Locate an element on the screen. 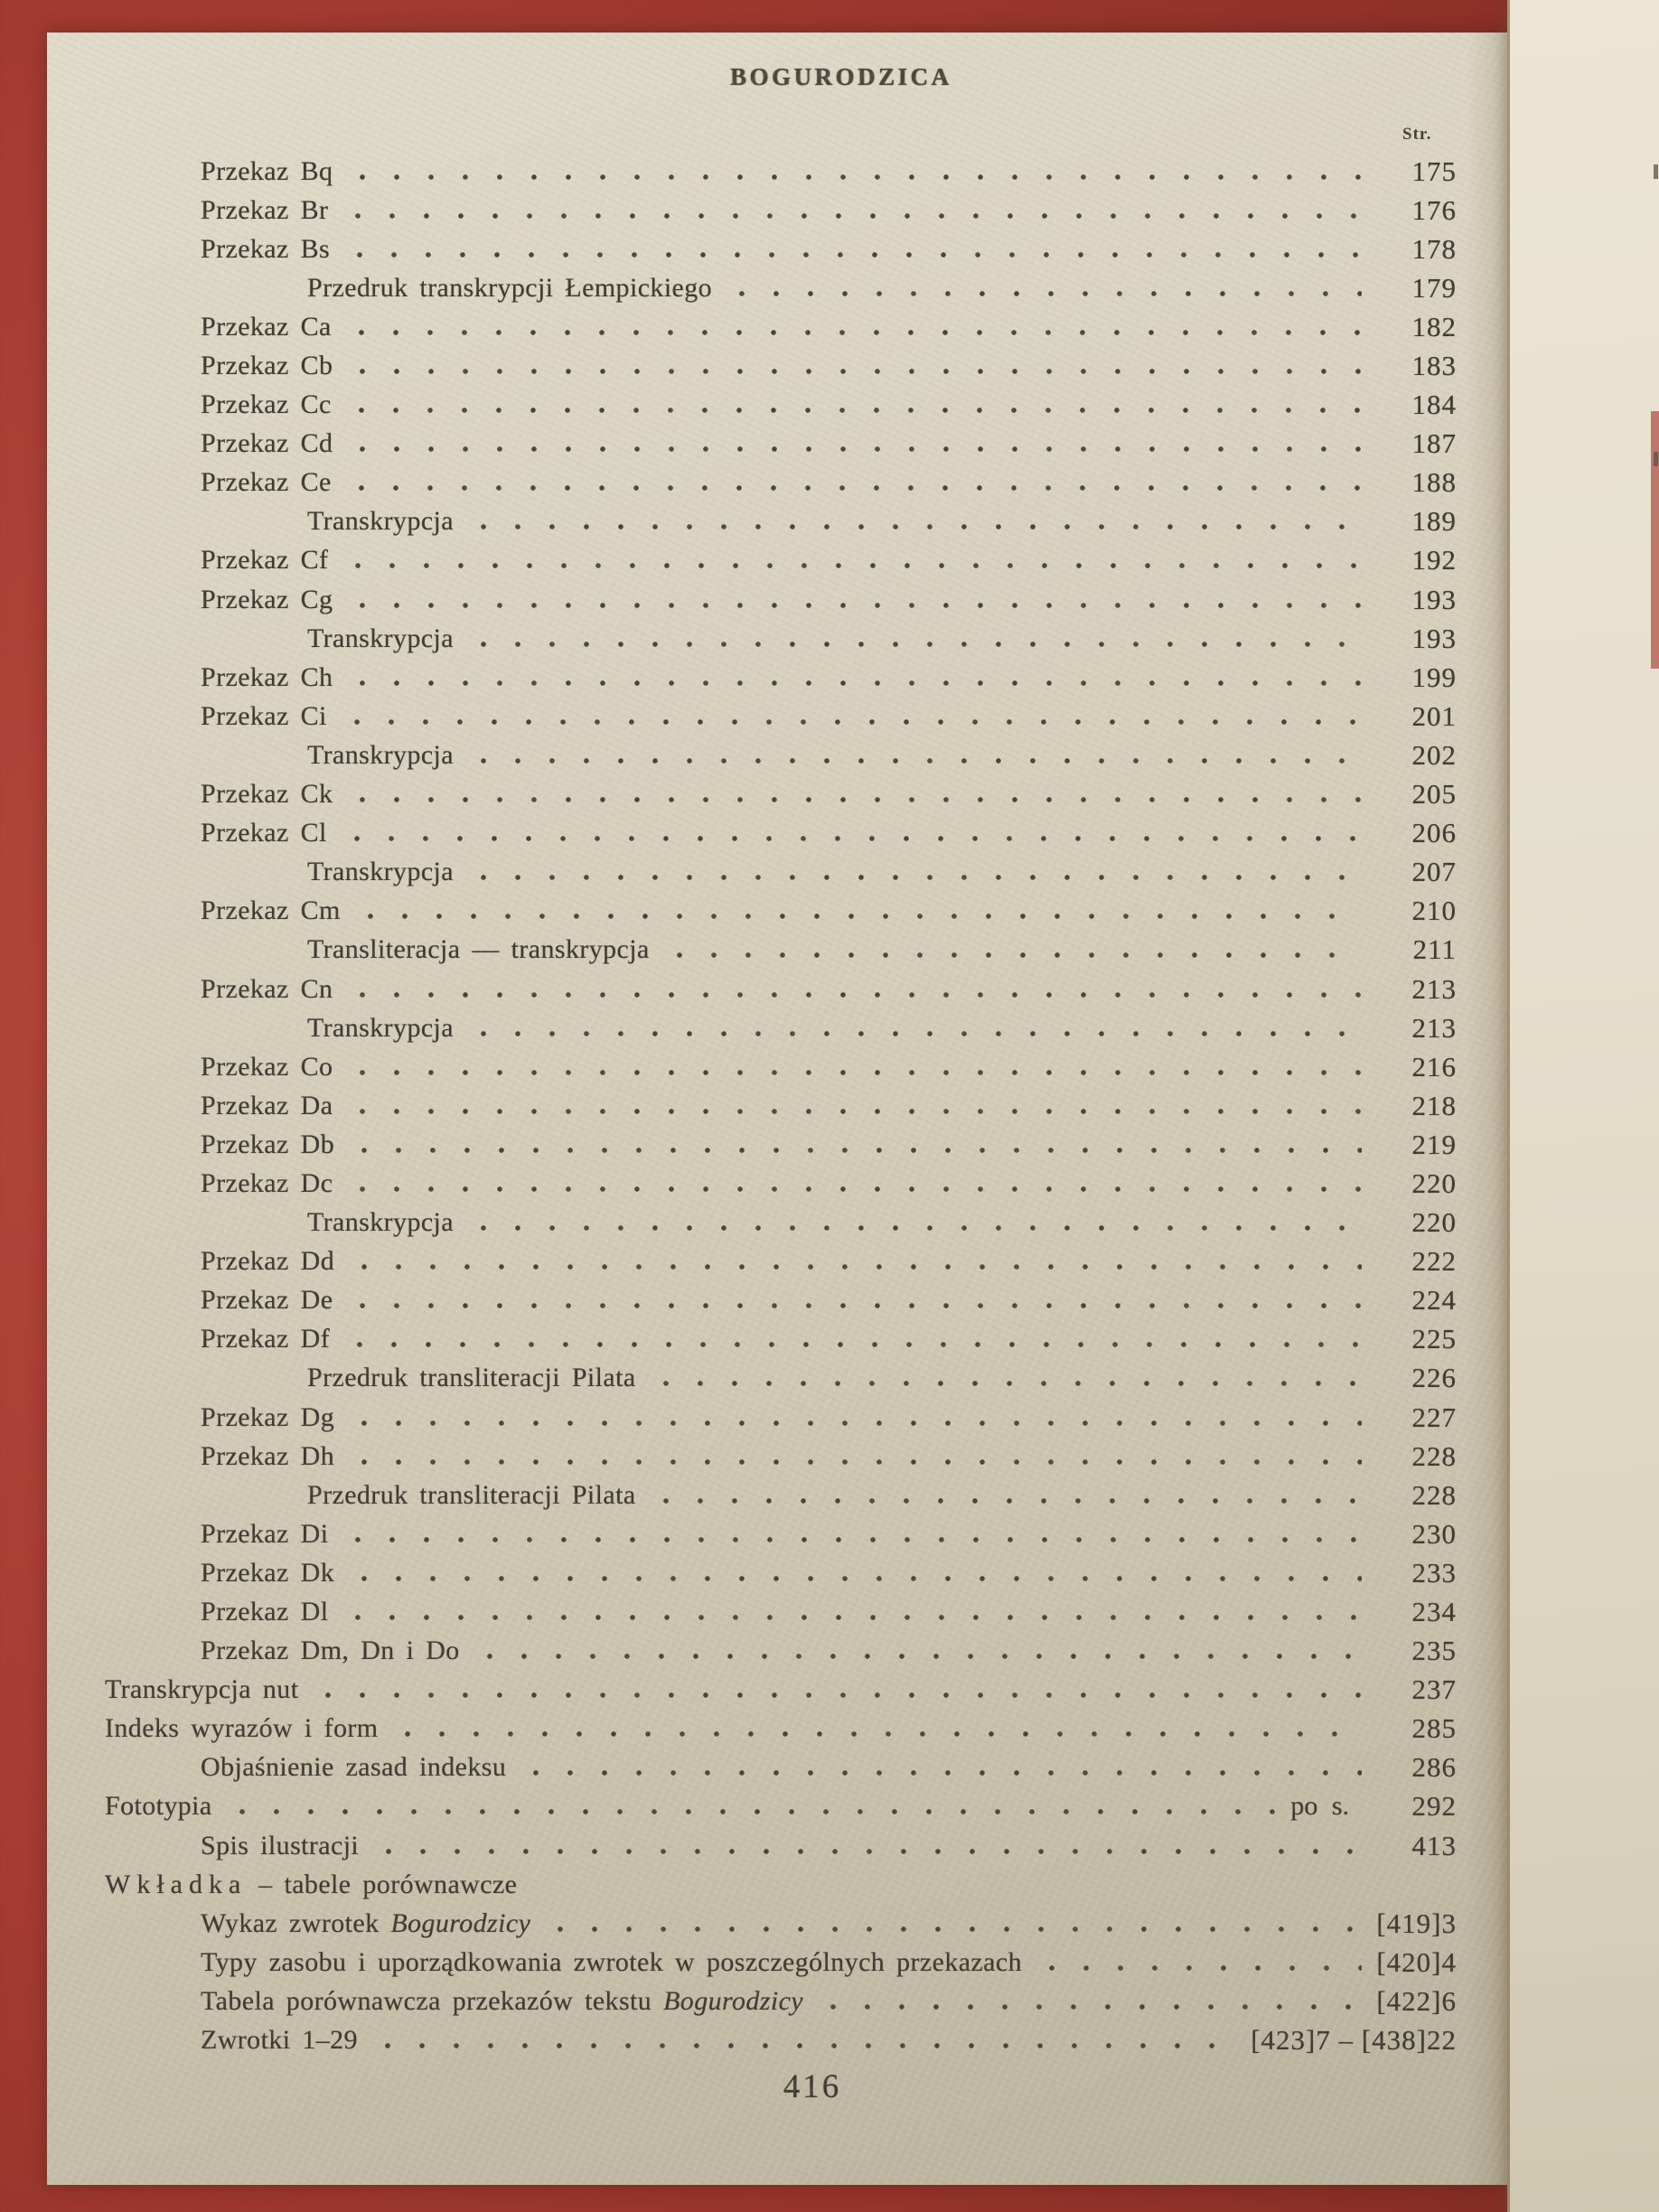 This screenshot has height=2212, width=1659. toc-entry-text: Przekaz Dh is located at coordinates (268, 1455).